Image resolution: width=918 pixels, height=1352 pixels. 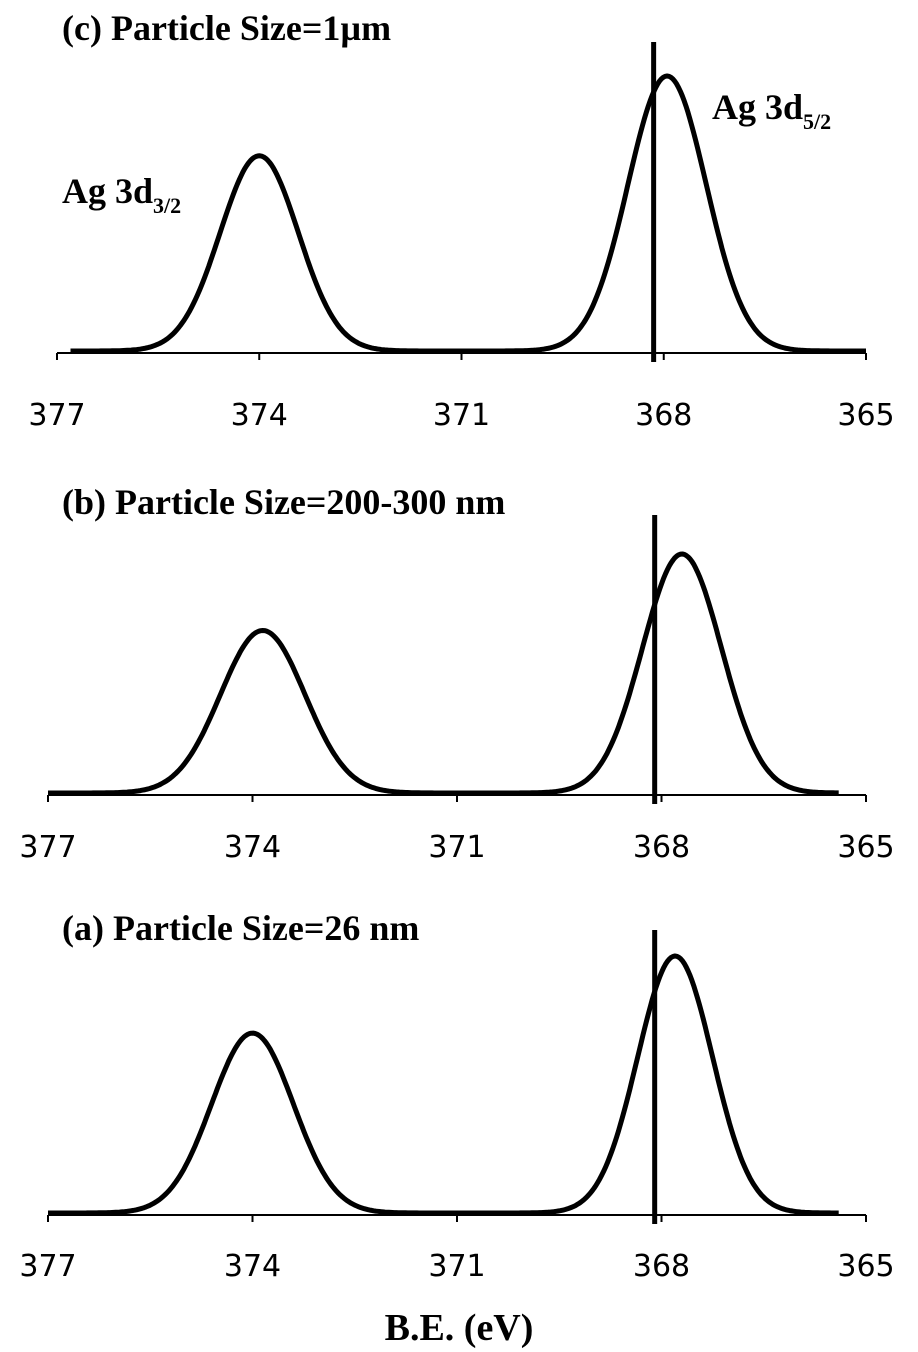 What do you see at coordinates (283, 502) in the screenshot?
I see `panel-title: (b) Particle Size=200-300 nm` at bounding box center [283, 502].